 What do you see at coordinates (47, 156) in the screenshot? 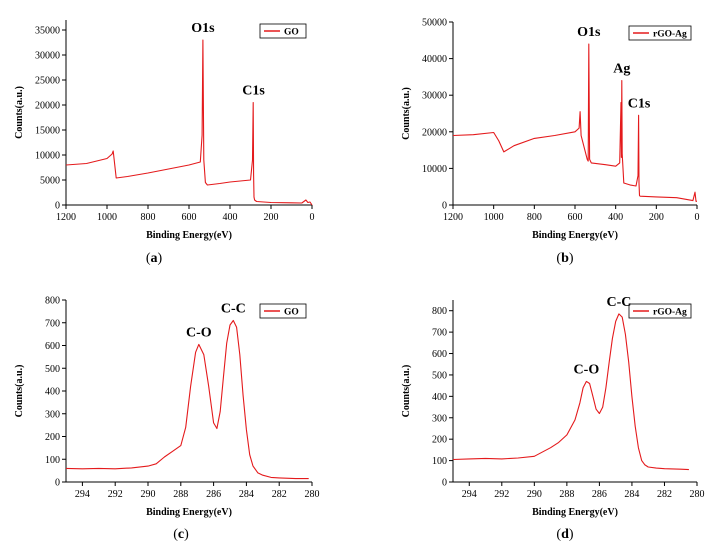
I see `y-tick-label: 10000` at bounding box center [47, 156].